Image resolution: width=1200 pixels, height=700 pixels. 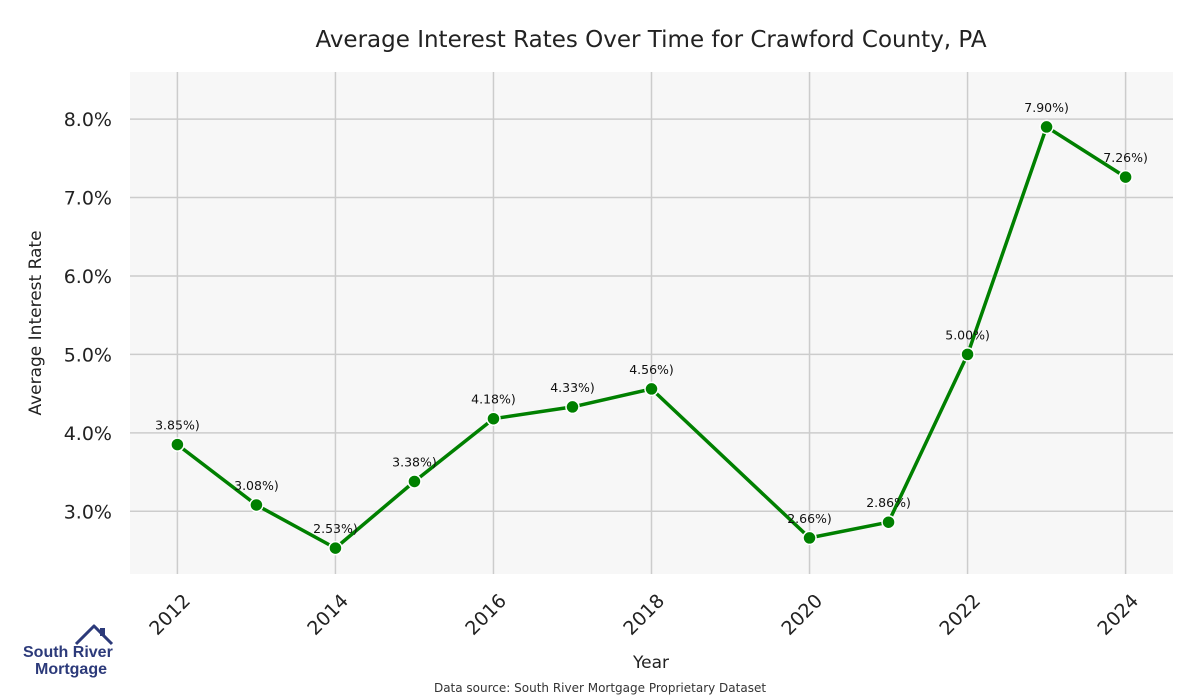 I want to click on x-tick-label: 2022, so click(x=960, y=615).